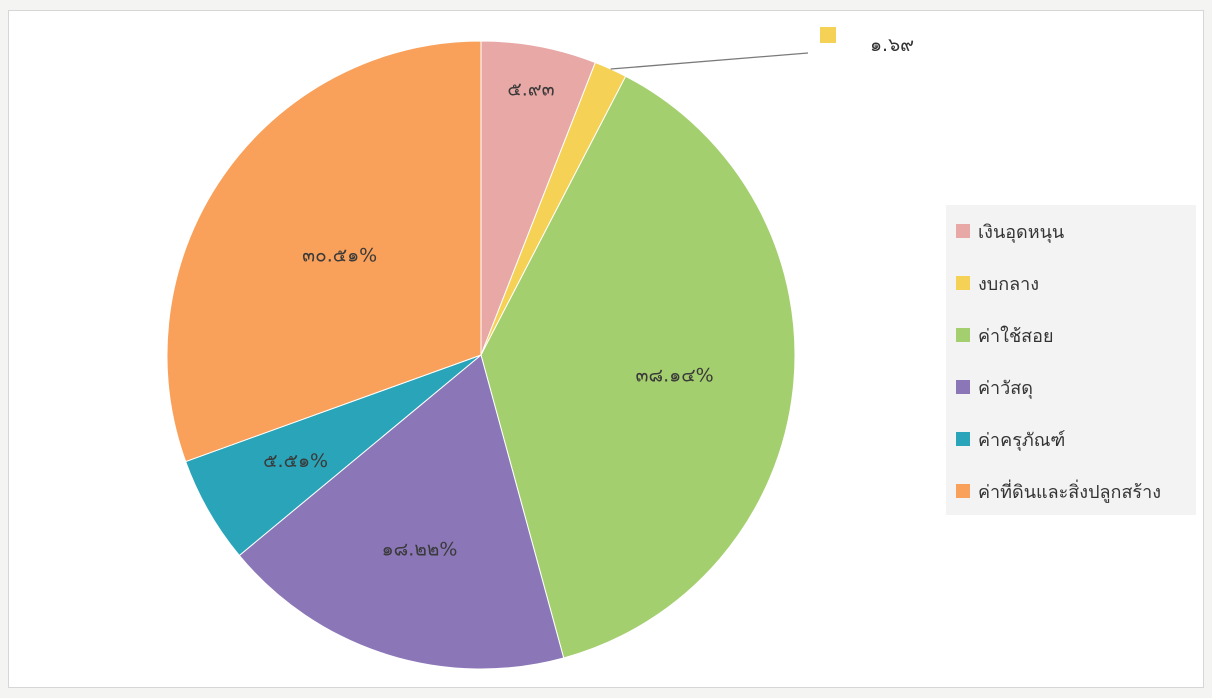 The image size is (1212, 698). Describe the element at coordinates (339, 256) in the screenshot. I see `slice-label-land-buildings: ๓๐.๕๑%` at that location.